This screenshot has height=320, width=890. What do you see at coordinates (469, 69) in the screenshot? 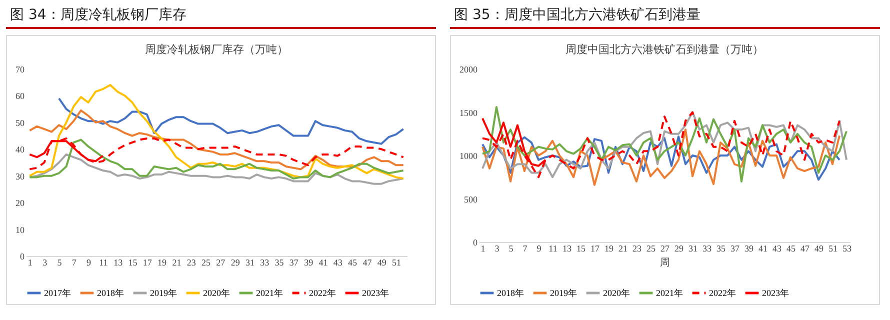
I see `y-tick-label: 2000` at bounding box center [469, 69].